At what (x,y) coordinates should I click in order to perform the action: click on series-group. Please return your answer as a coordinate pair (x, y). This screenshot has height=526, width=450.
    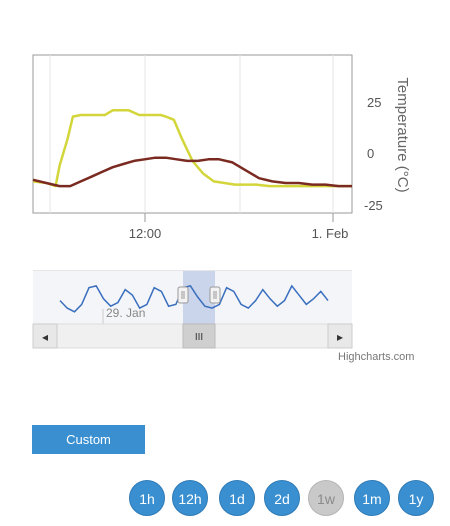
    Looking at the image, I should click on (192, 148).